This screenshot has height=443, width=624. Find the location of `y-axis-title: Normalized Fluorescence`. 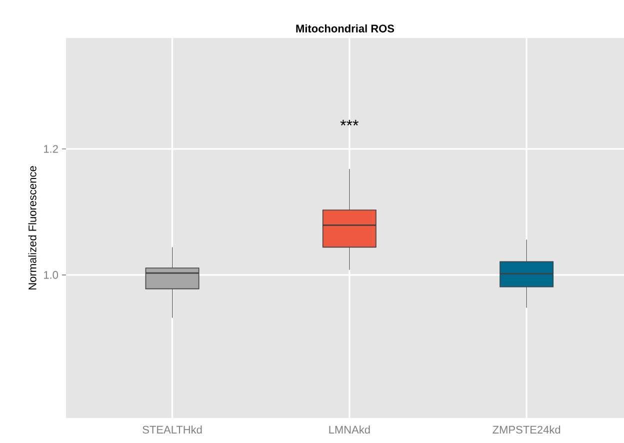

y-axis-title: Normalized Fluorescence is located at coordinates (32, 228).